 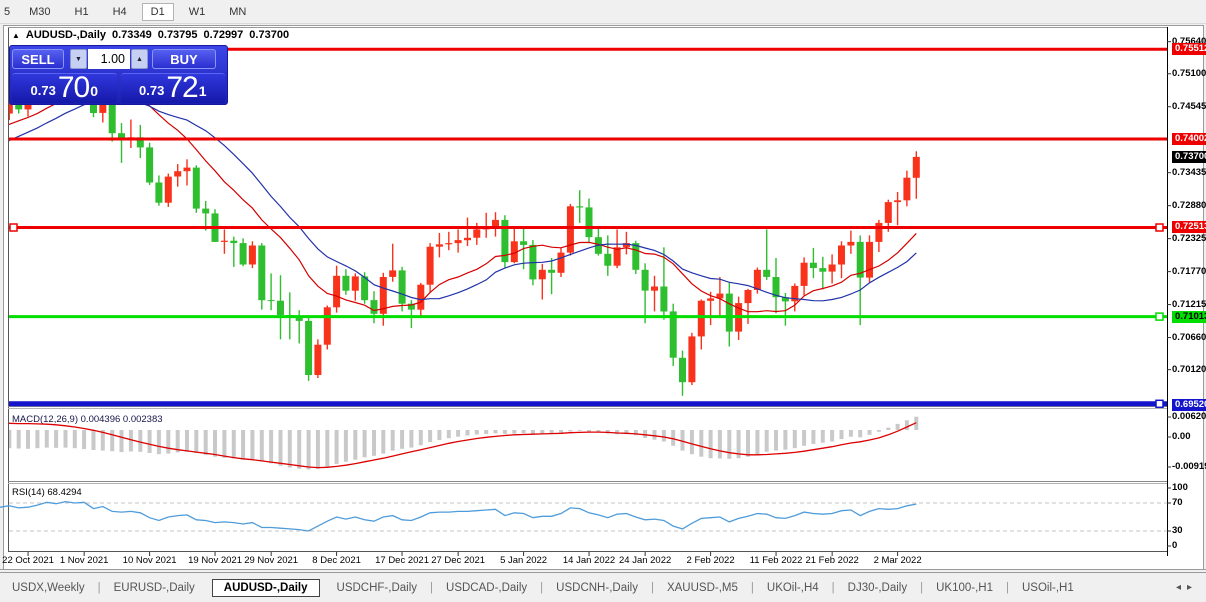 I want to click on macd-name: MACD(12,26,9), so click(x=45, y=419).